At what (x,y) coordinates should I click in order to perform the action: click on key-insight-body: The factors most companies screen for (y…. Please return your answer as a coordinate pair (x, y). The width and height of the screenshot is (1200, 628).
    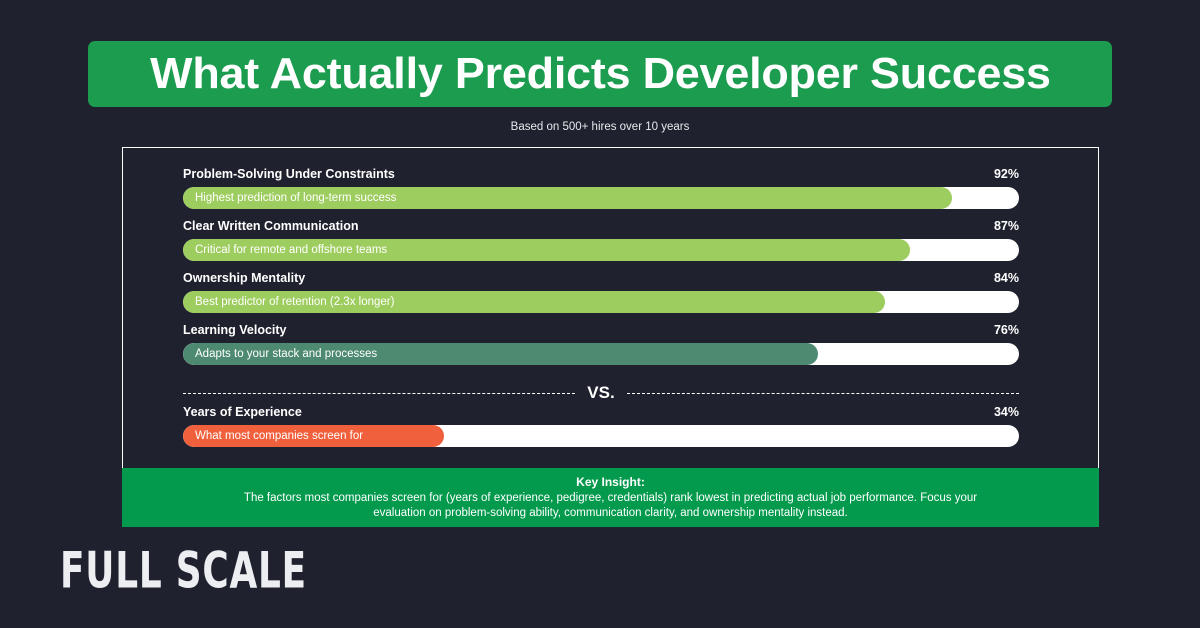
    Looking at the image, I should click on (610, 505).